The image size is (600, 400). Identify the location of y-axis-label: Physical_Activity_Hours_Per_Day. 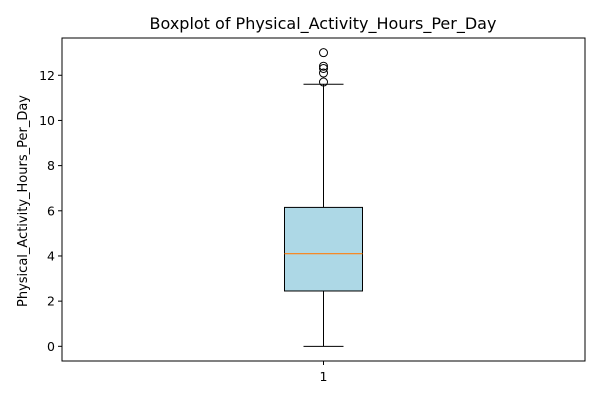
(23, 201).